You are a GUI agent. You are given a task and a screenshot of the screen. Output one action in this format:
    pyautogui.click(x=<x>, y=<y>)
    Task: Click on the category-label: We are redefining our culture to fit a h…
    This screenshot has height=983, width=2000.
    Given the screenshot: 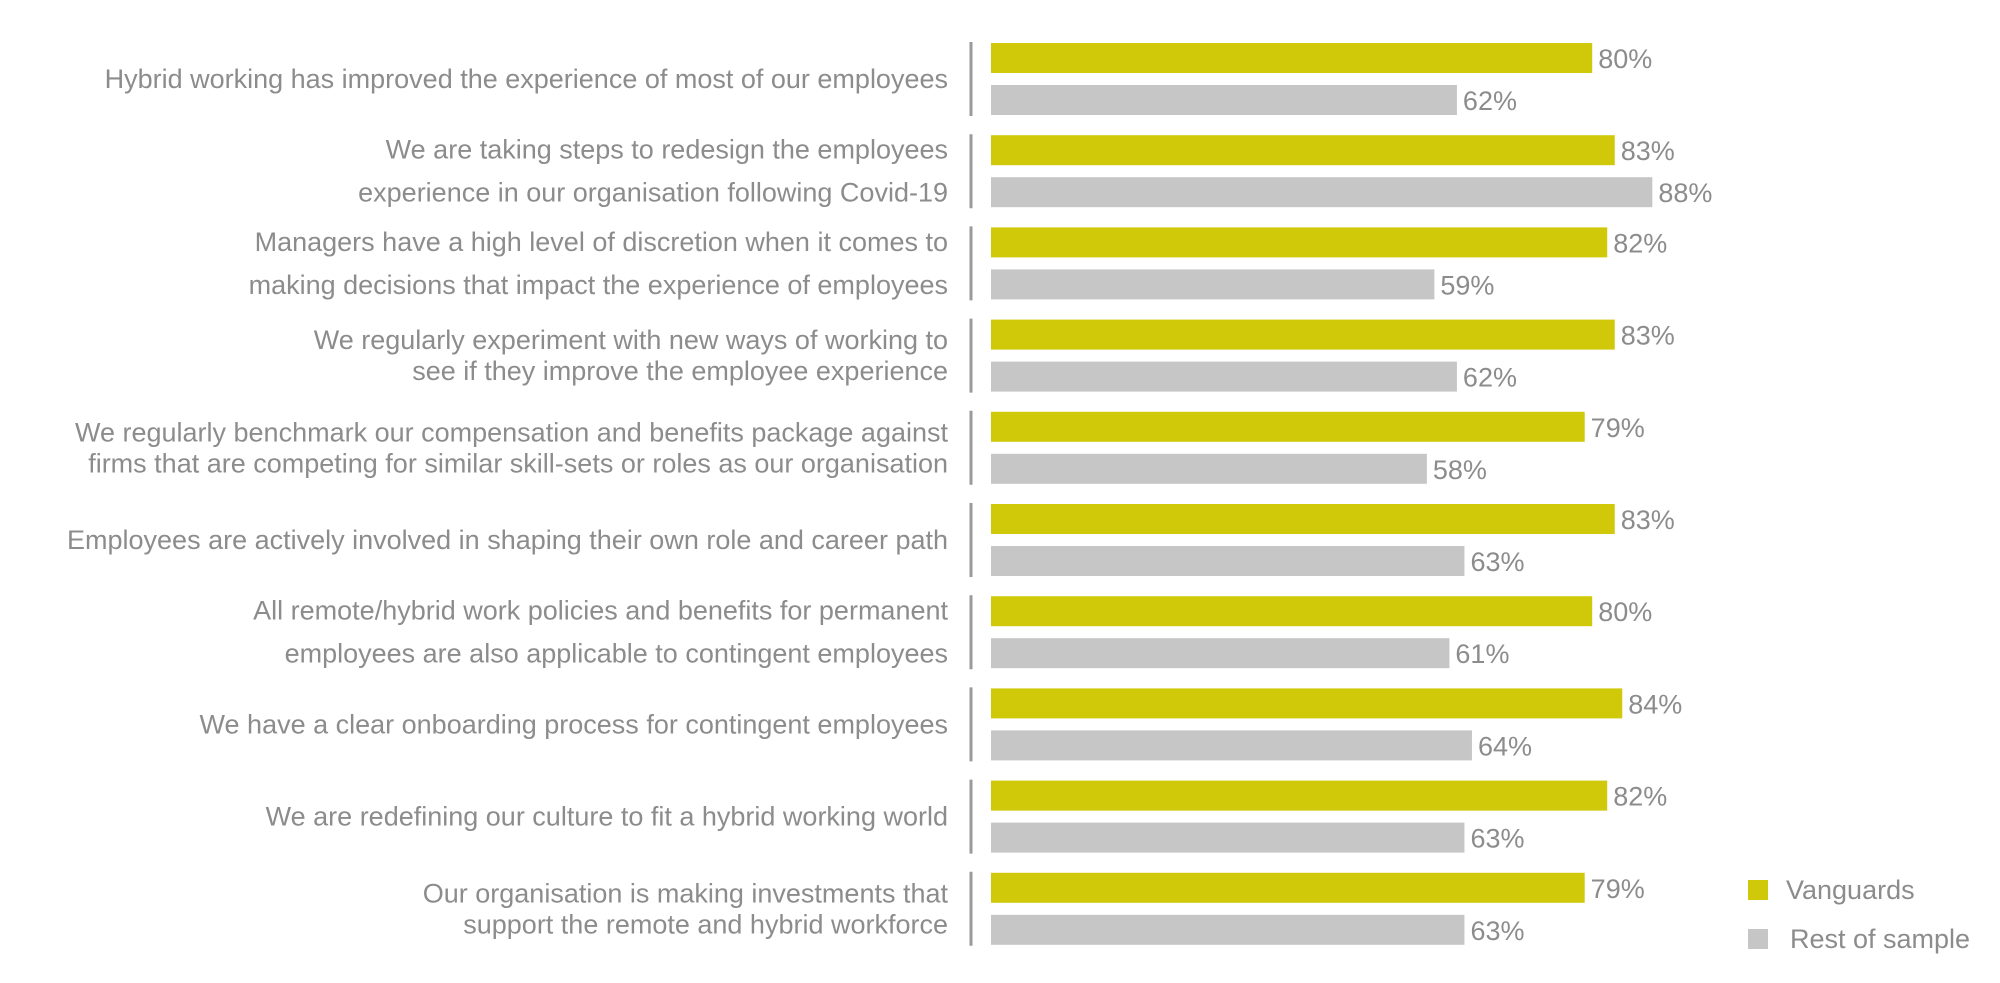 What is the action you would take?
    pyautogui.click(x=607, y=817)
    